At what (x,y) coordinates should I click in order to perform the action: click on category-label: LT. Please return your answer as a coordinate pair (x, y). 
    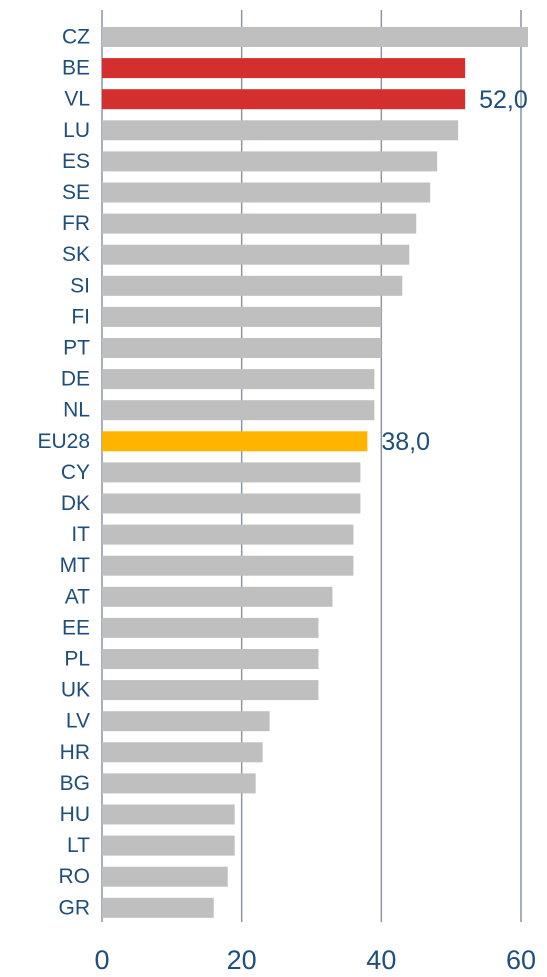
    Looking at the image, I should click on (78, 845).